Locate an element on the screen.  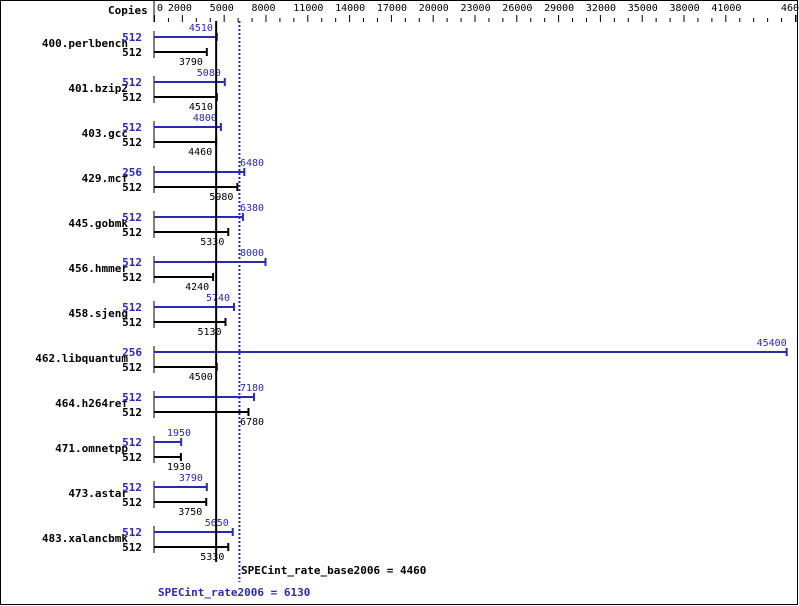
benchmark-name: 400.perlbench is located at coordinates (85, 43).